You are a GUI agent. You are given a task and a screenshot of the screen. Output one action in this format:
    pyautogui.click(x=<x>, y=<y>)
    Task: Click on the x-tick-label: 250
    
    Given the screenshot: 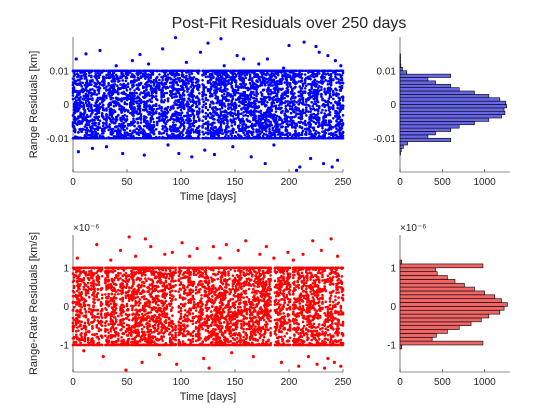 What is the action you would take?
    pyautogui.click(x=343, y=182)
    